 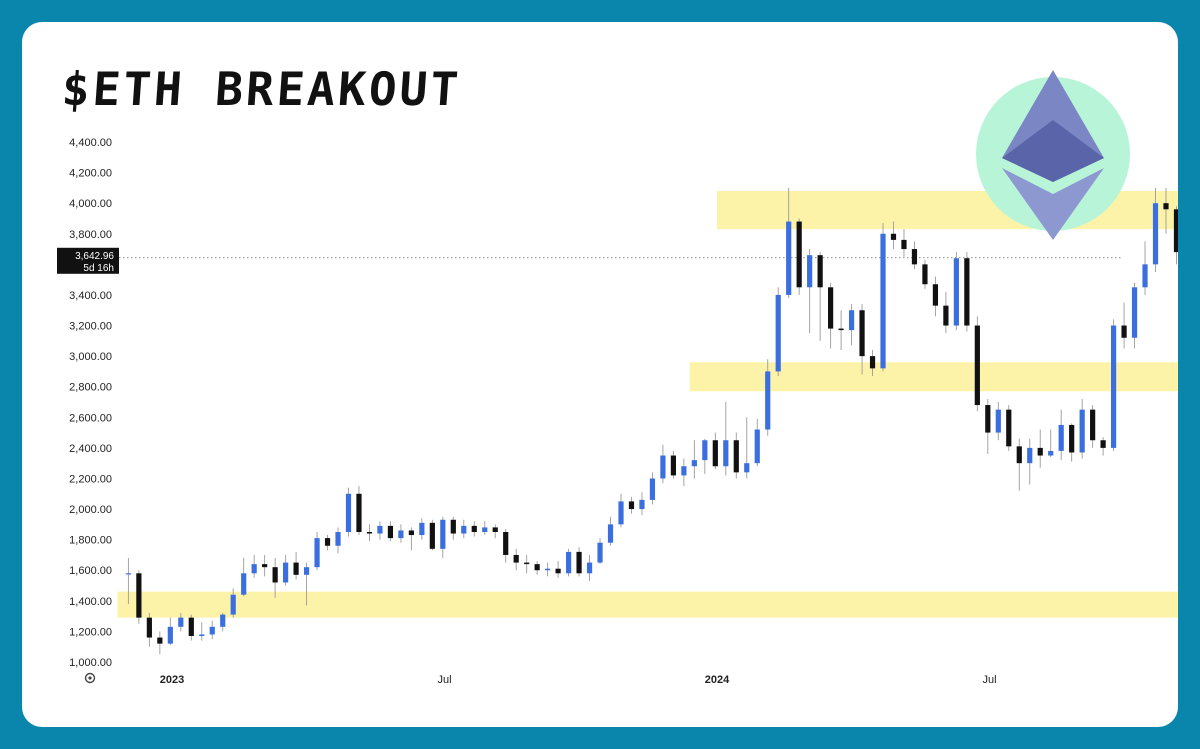 What do you see at coordinates (717, 680) in the screenshot?
I see `x-tick-label: 2024` at bounding box center [717, 680].